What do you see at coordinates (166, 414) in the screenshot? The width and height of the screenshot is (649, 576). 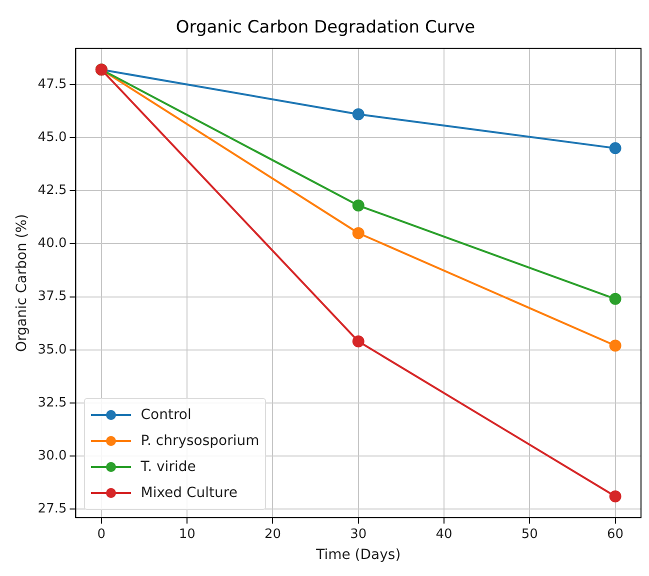 I see `legend-label: Control` at bounding box center [166, 414].